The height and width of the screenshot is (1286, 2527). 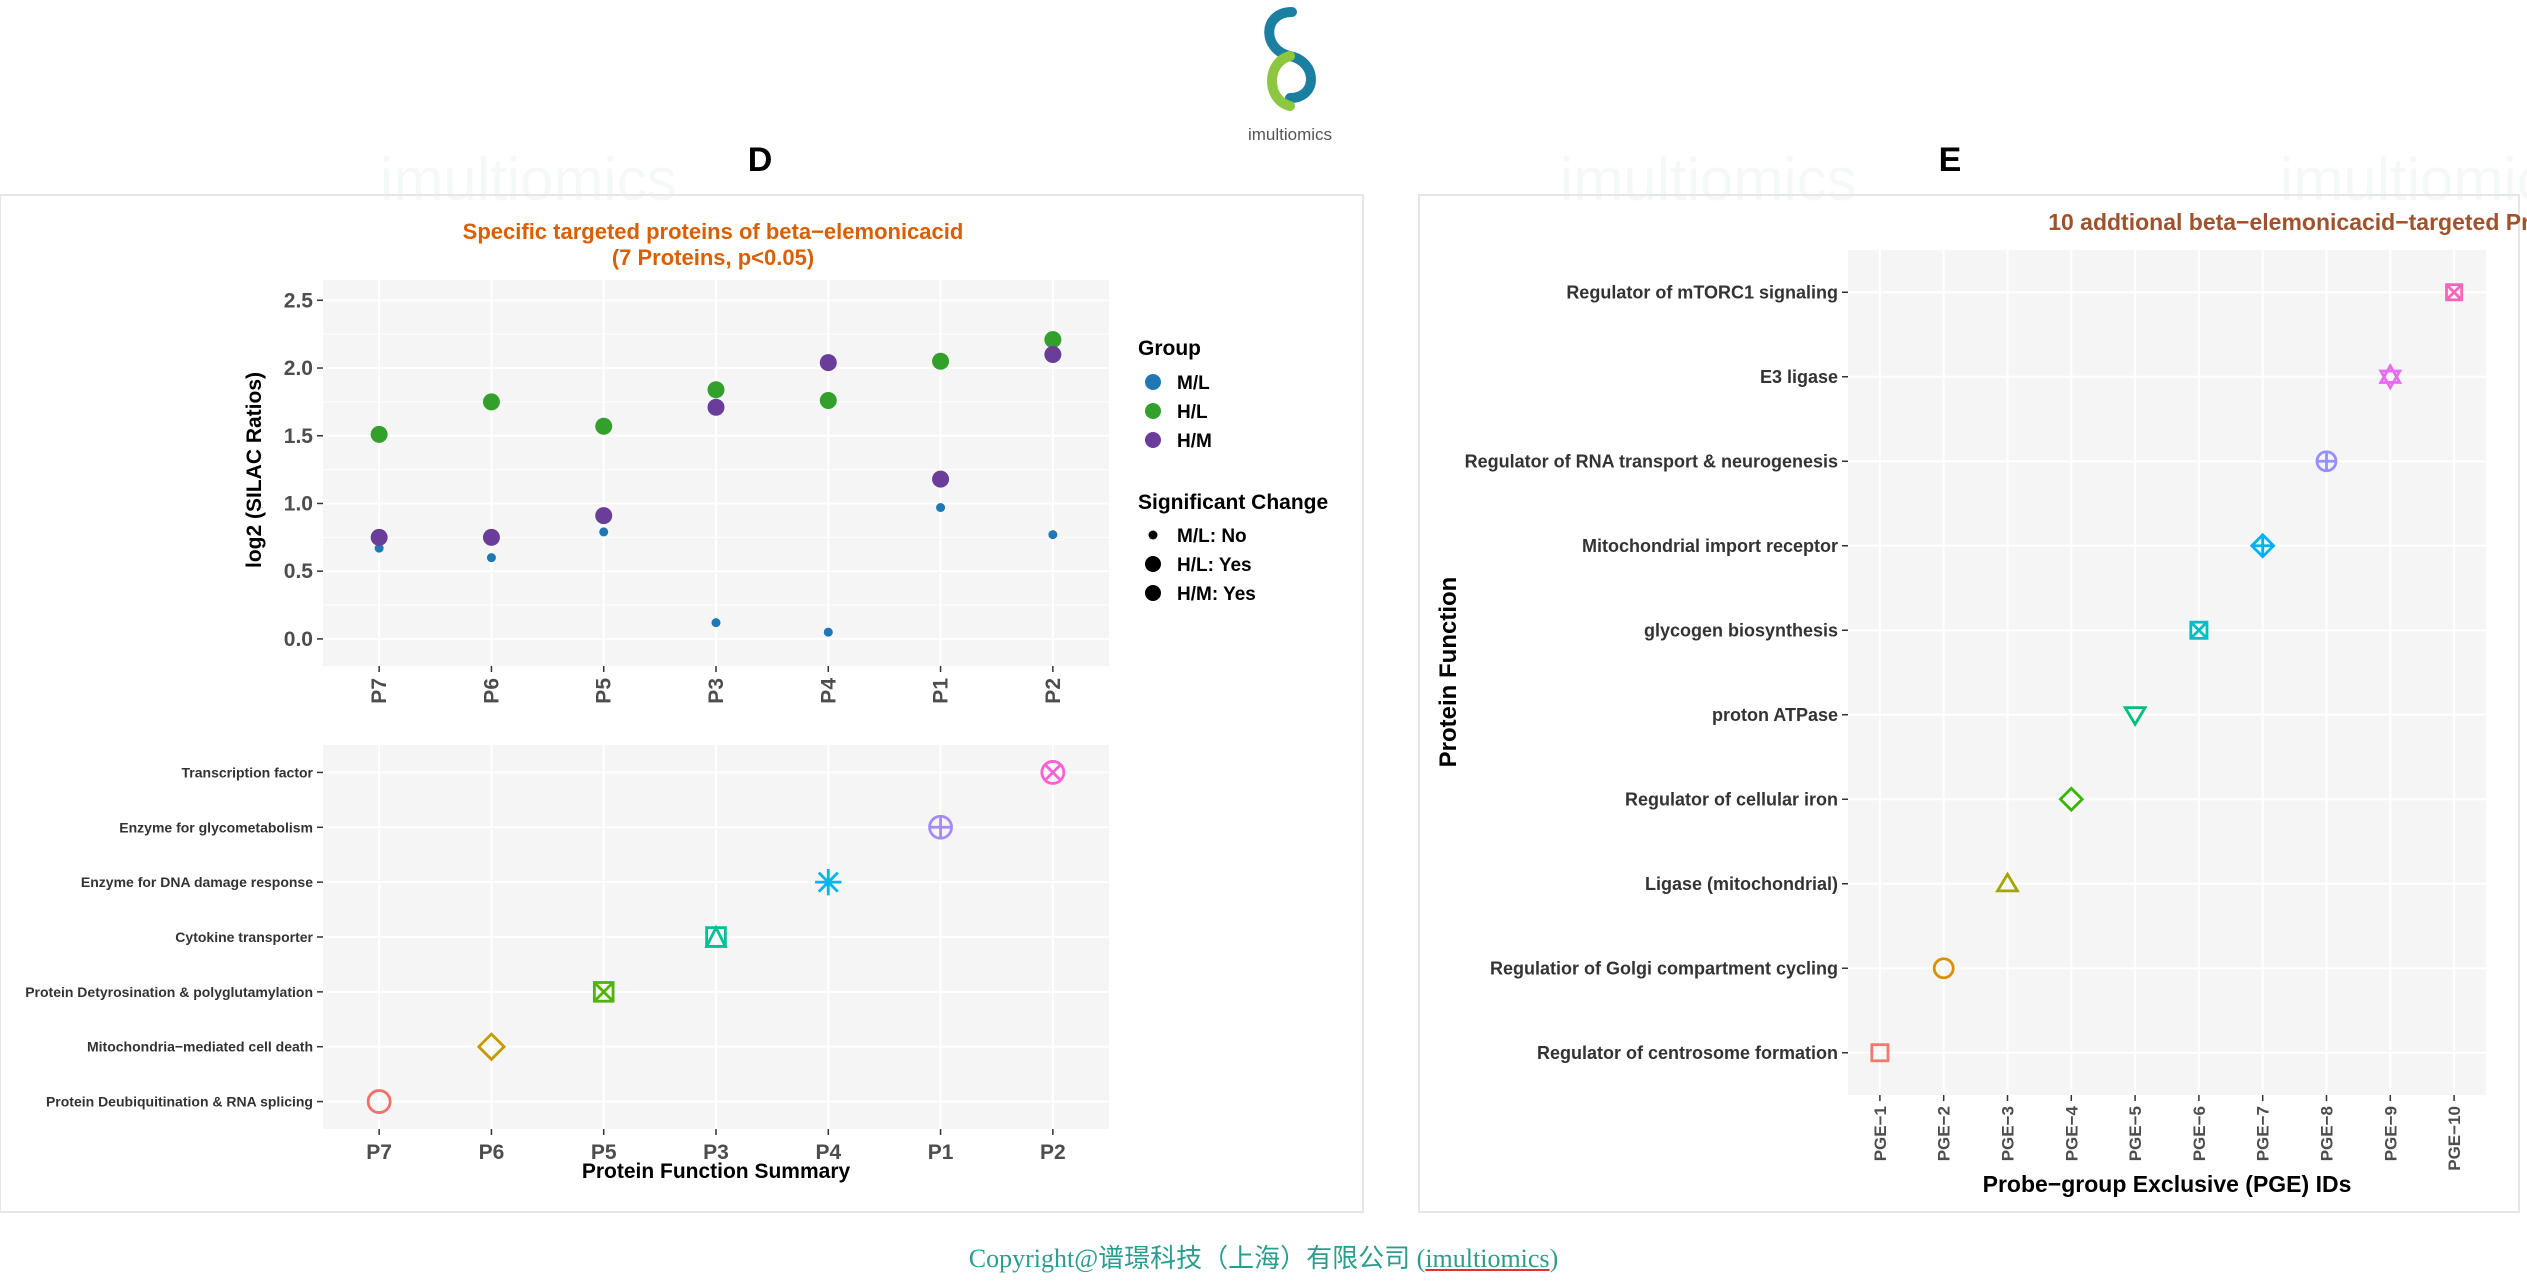 I want to click on legend-group-title: Group, so click(x=1169, y=348).